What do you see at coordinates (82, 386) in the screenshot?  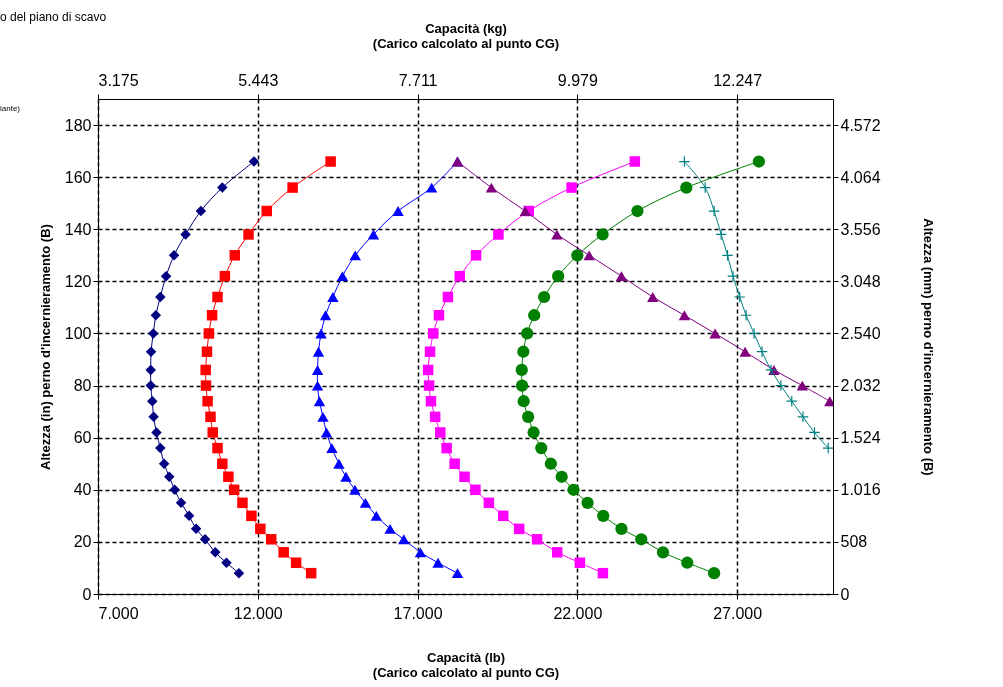 I see `y-tick-label: 80` at bounding box center [82, 386].